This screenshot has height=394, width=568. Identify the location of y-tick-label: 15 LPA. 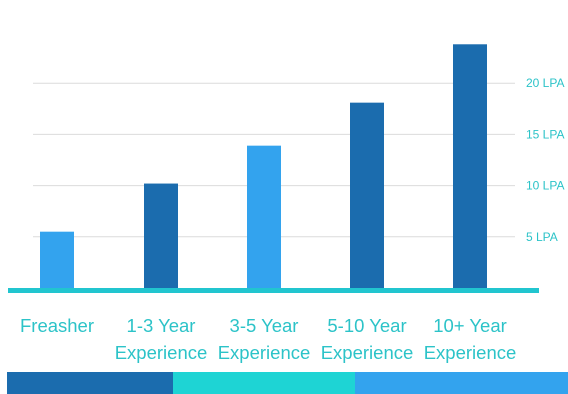
(545, 134).